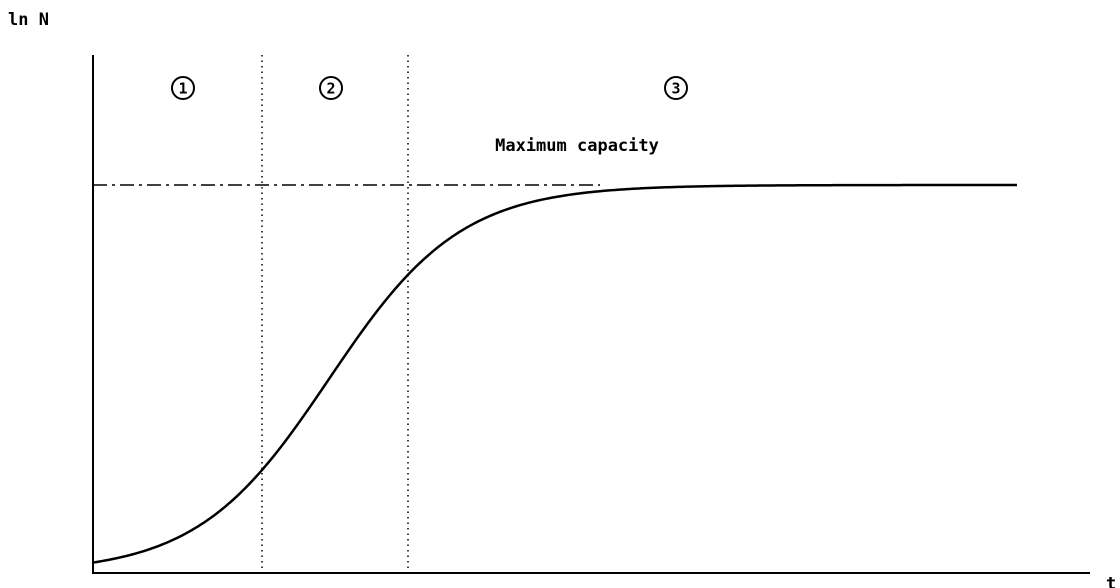 This screenshot has width=1120, height=588. I want to click on phase-marker: 1, so click(183, 88).